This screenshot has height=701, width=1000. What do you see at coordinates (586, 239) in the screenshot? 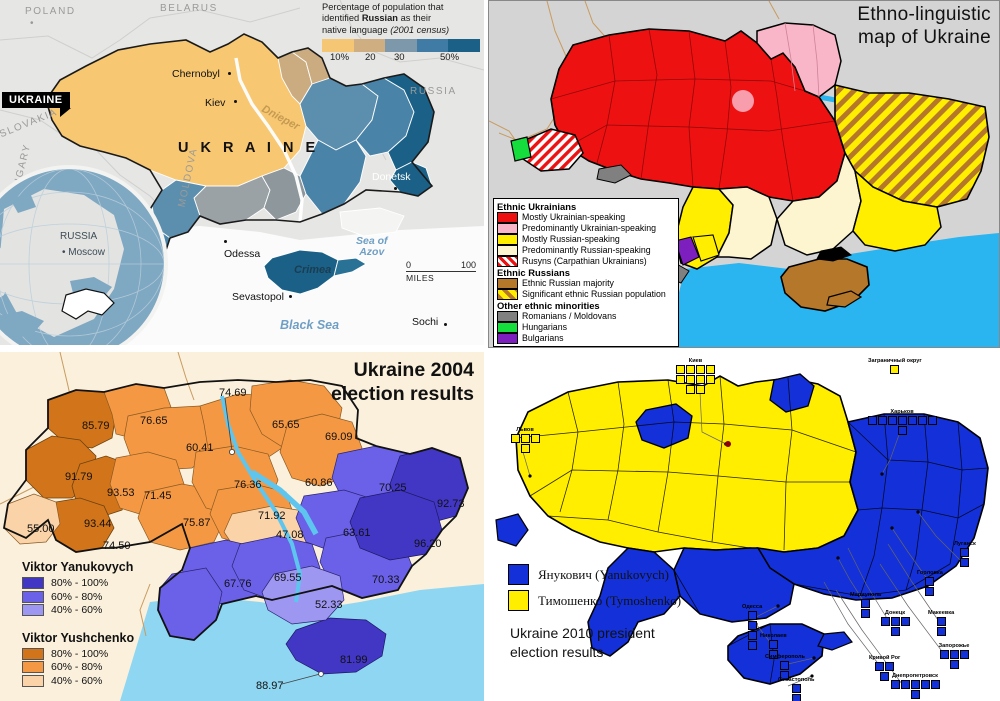
I see `legend-row-mostly-russian: Mostly Russian-speaking` at bounding box center [586, 239].